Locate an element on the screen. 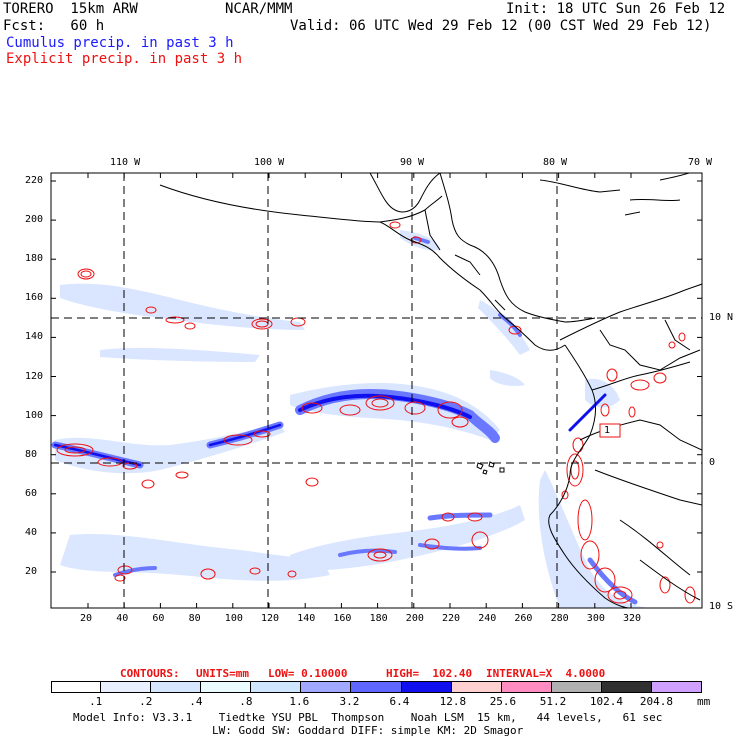  y-tick-label: 140 is located at coordinates (34, 337).